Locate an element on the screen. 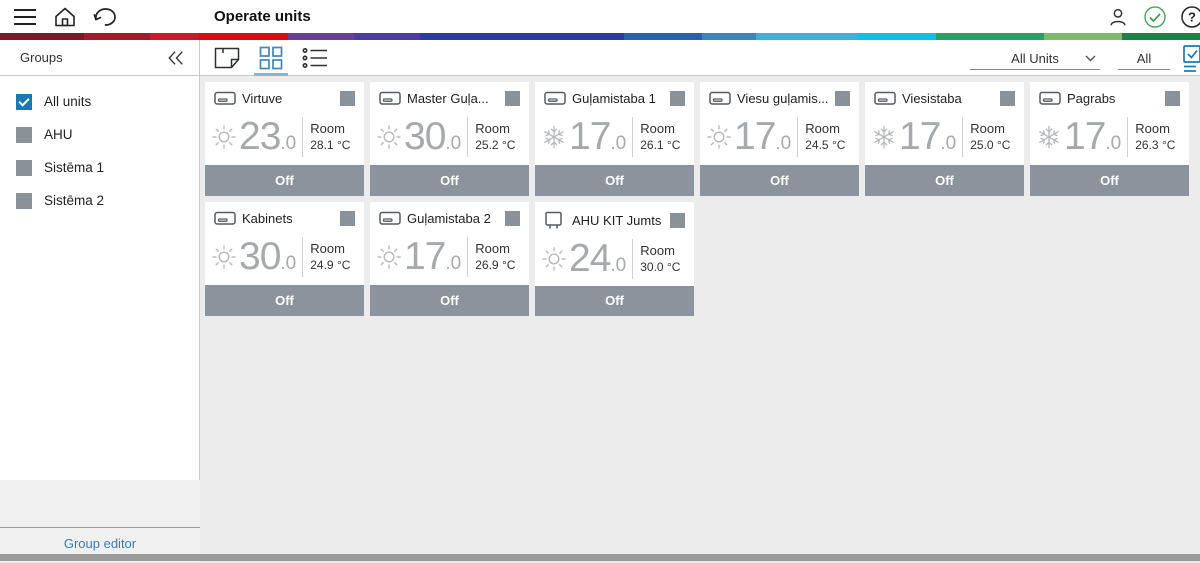 The image size is (1200, 563). grid-view-icon is located at coordinates (271, 58).